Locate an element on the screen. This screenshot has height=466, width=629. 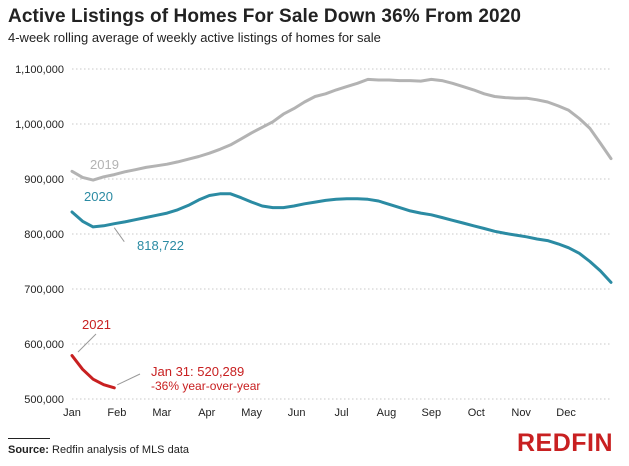
leader-line-2021-end is located at coordinates (129, 379).